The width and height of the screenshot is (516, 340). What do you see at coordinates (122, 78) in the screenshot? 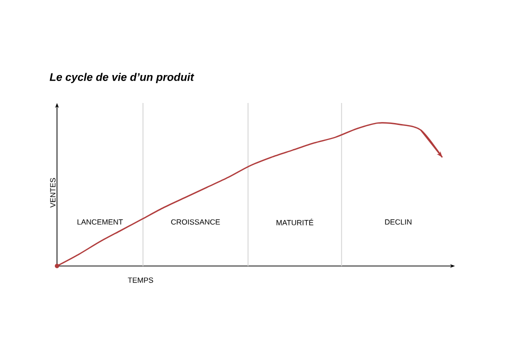
I see `chart-title: Le cycle de vie d’un produit` at bounding box center [122, 78].